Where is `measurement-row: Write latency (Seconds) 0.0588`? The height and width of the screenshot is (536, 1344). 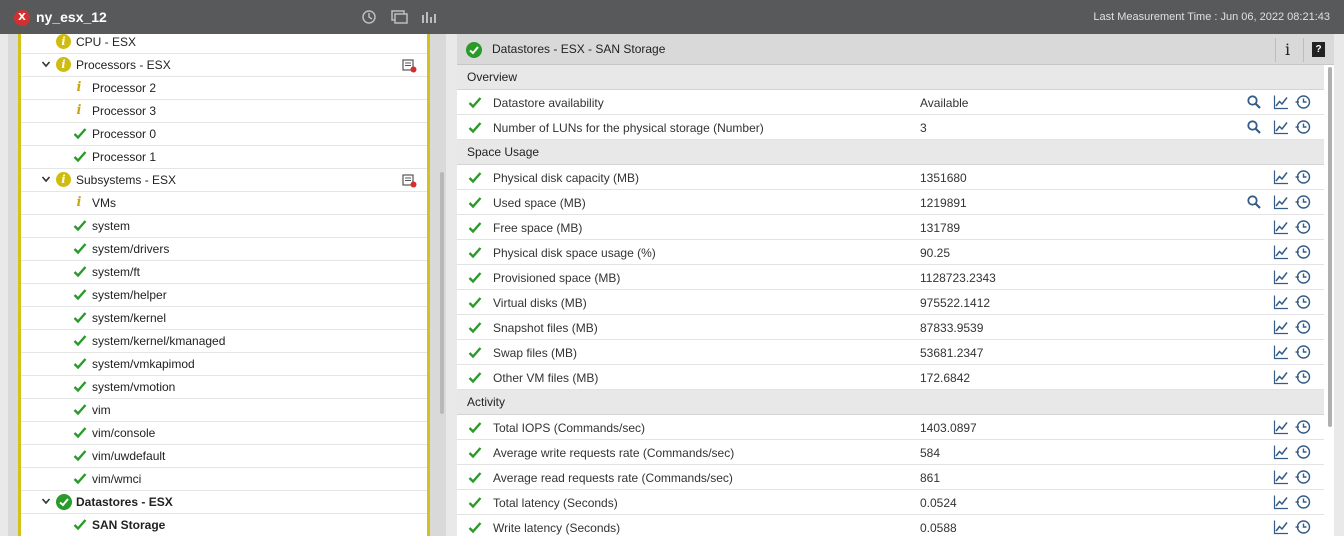
measurement-row: Write latency (Seconds) 0.0588 is located at coordinates (890, 525).